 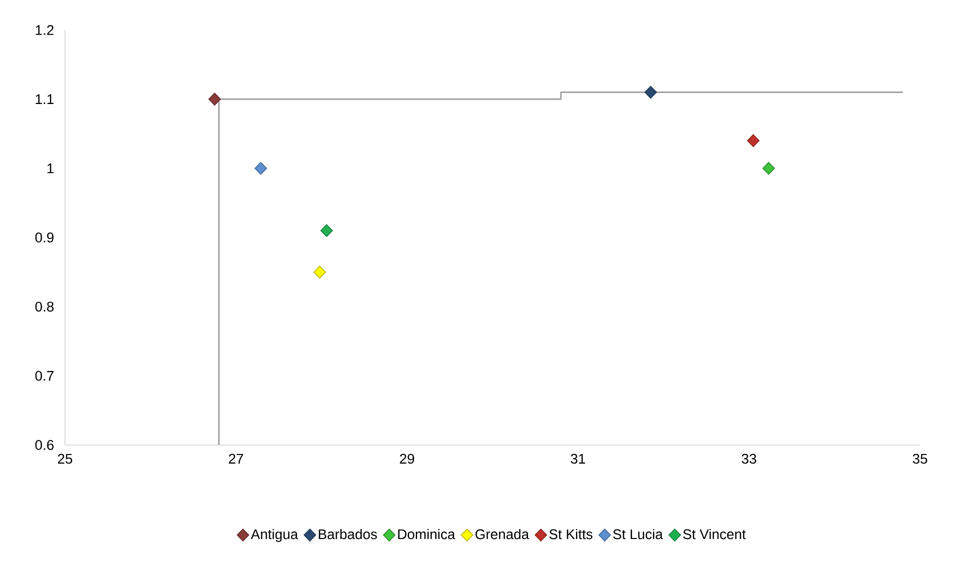 I want to click on x-tick-label: 29, so click(x=407, y=459).